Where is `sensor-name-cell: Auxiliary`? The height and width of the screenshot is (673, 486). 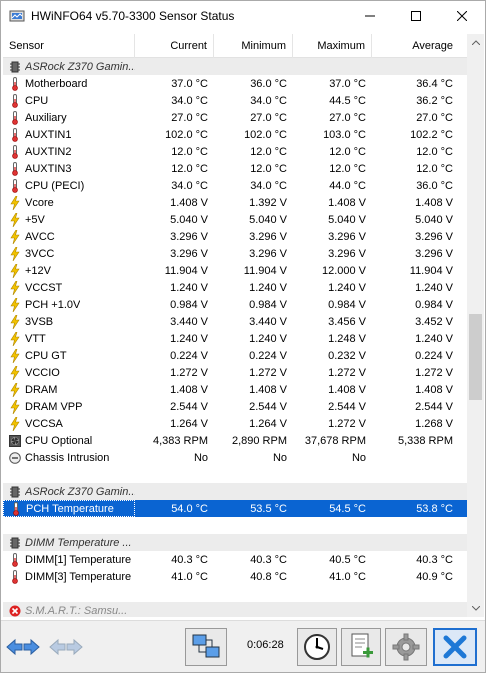
sensor-name-cell: Auxiliary is located at coordinates (69, 117).